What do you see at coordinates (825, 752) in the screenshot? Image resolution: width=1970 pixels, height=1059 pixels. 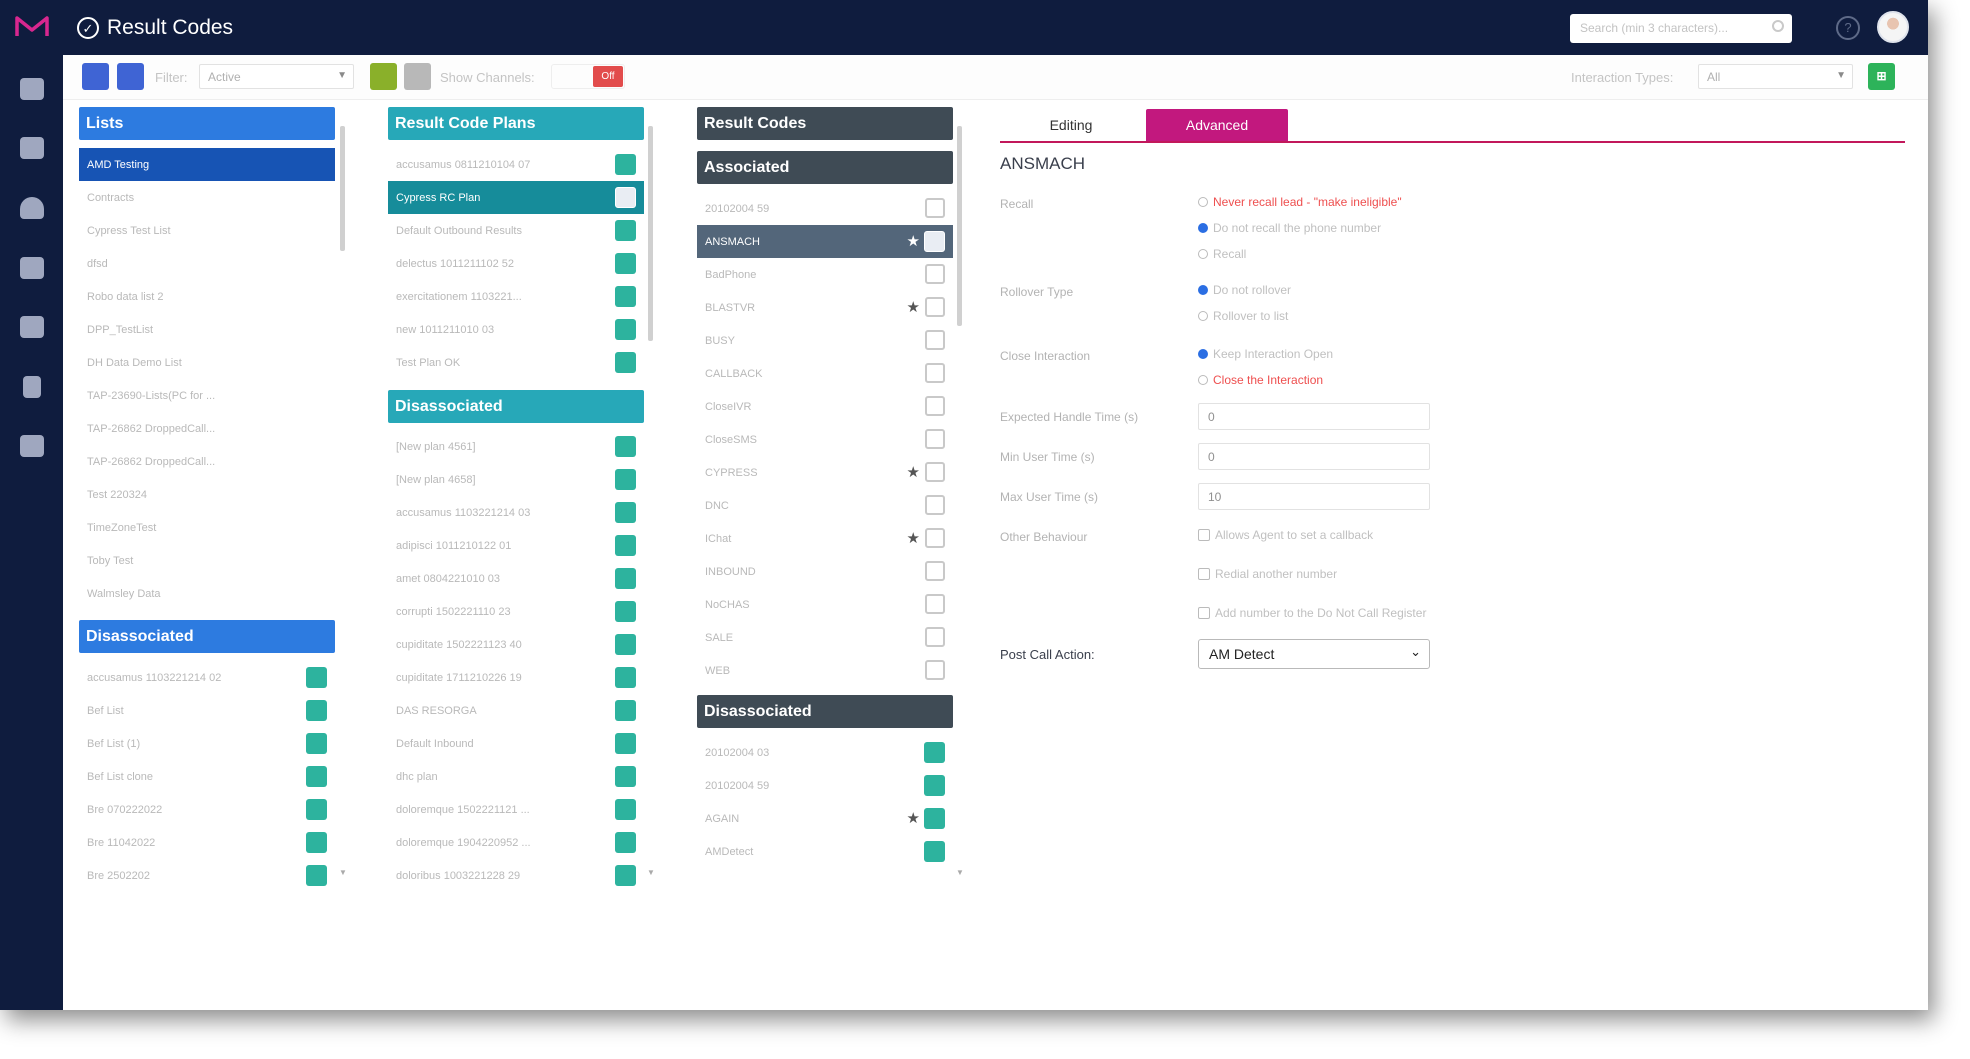 I see `code-item: 20102004 03` at bounding box center [825, 752].